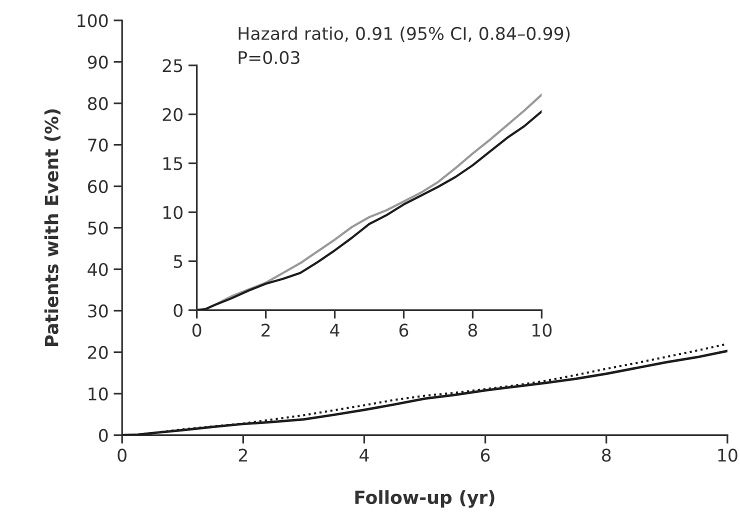 The width and height of the screenshot is (740, 523). What do you see at coordinates (98, 269) in the screenshot?
I see `y-tick-label: 40` at bounding box center [98, 269].